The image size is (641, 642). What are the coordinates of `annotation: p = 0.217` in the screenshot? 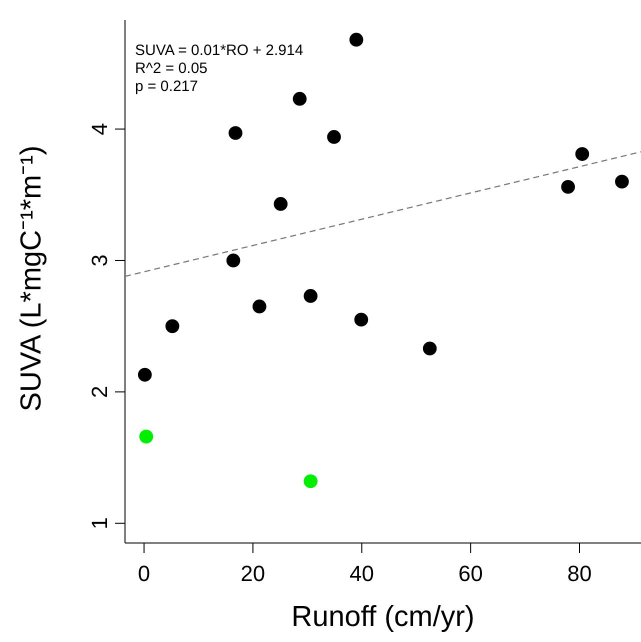 It's located at (167, 87).